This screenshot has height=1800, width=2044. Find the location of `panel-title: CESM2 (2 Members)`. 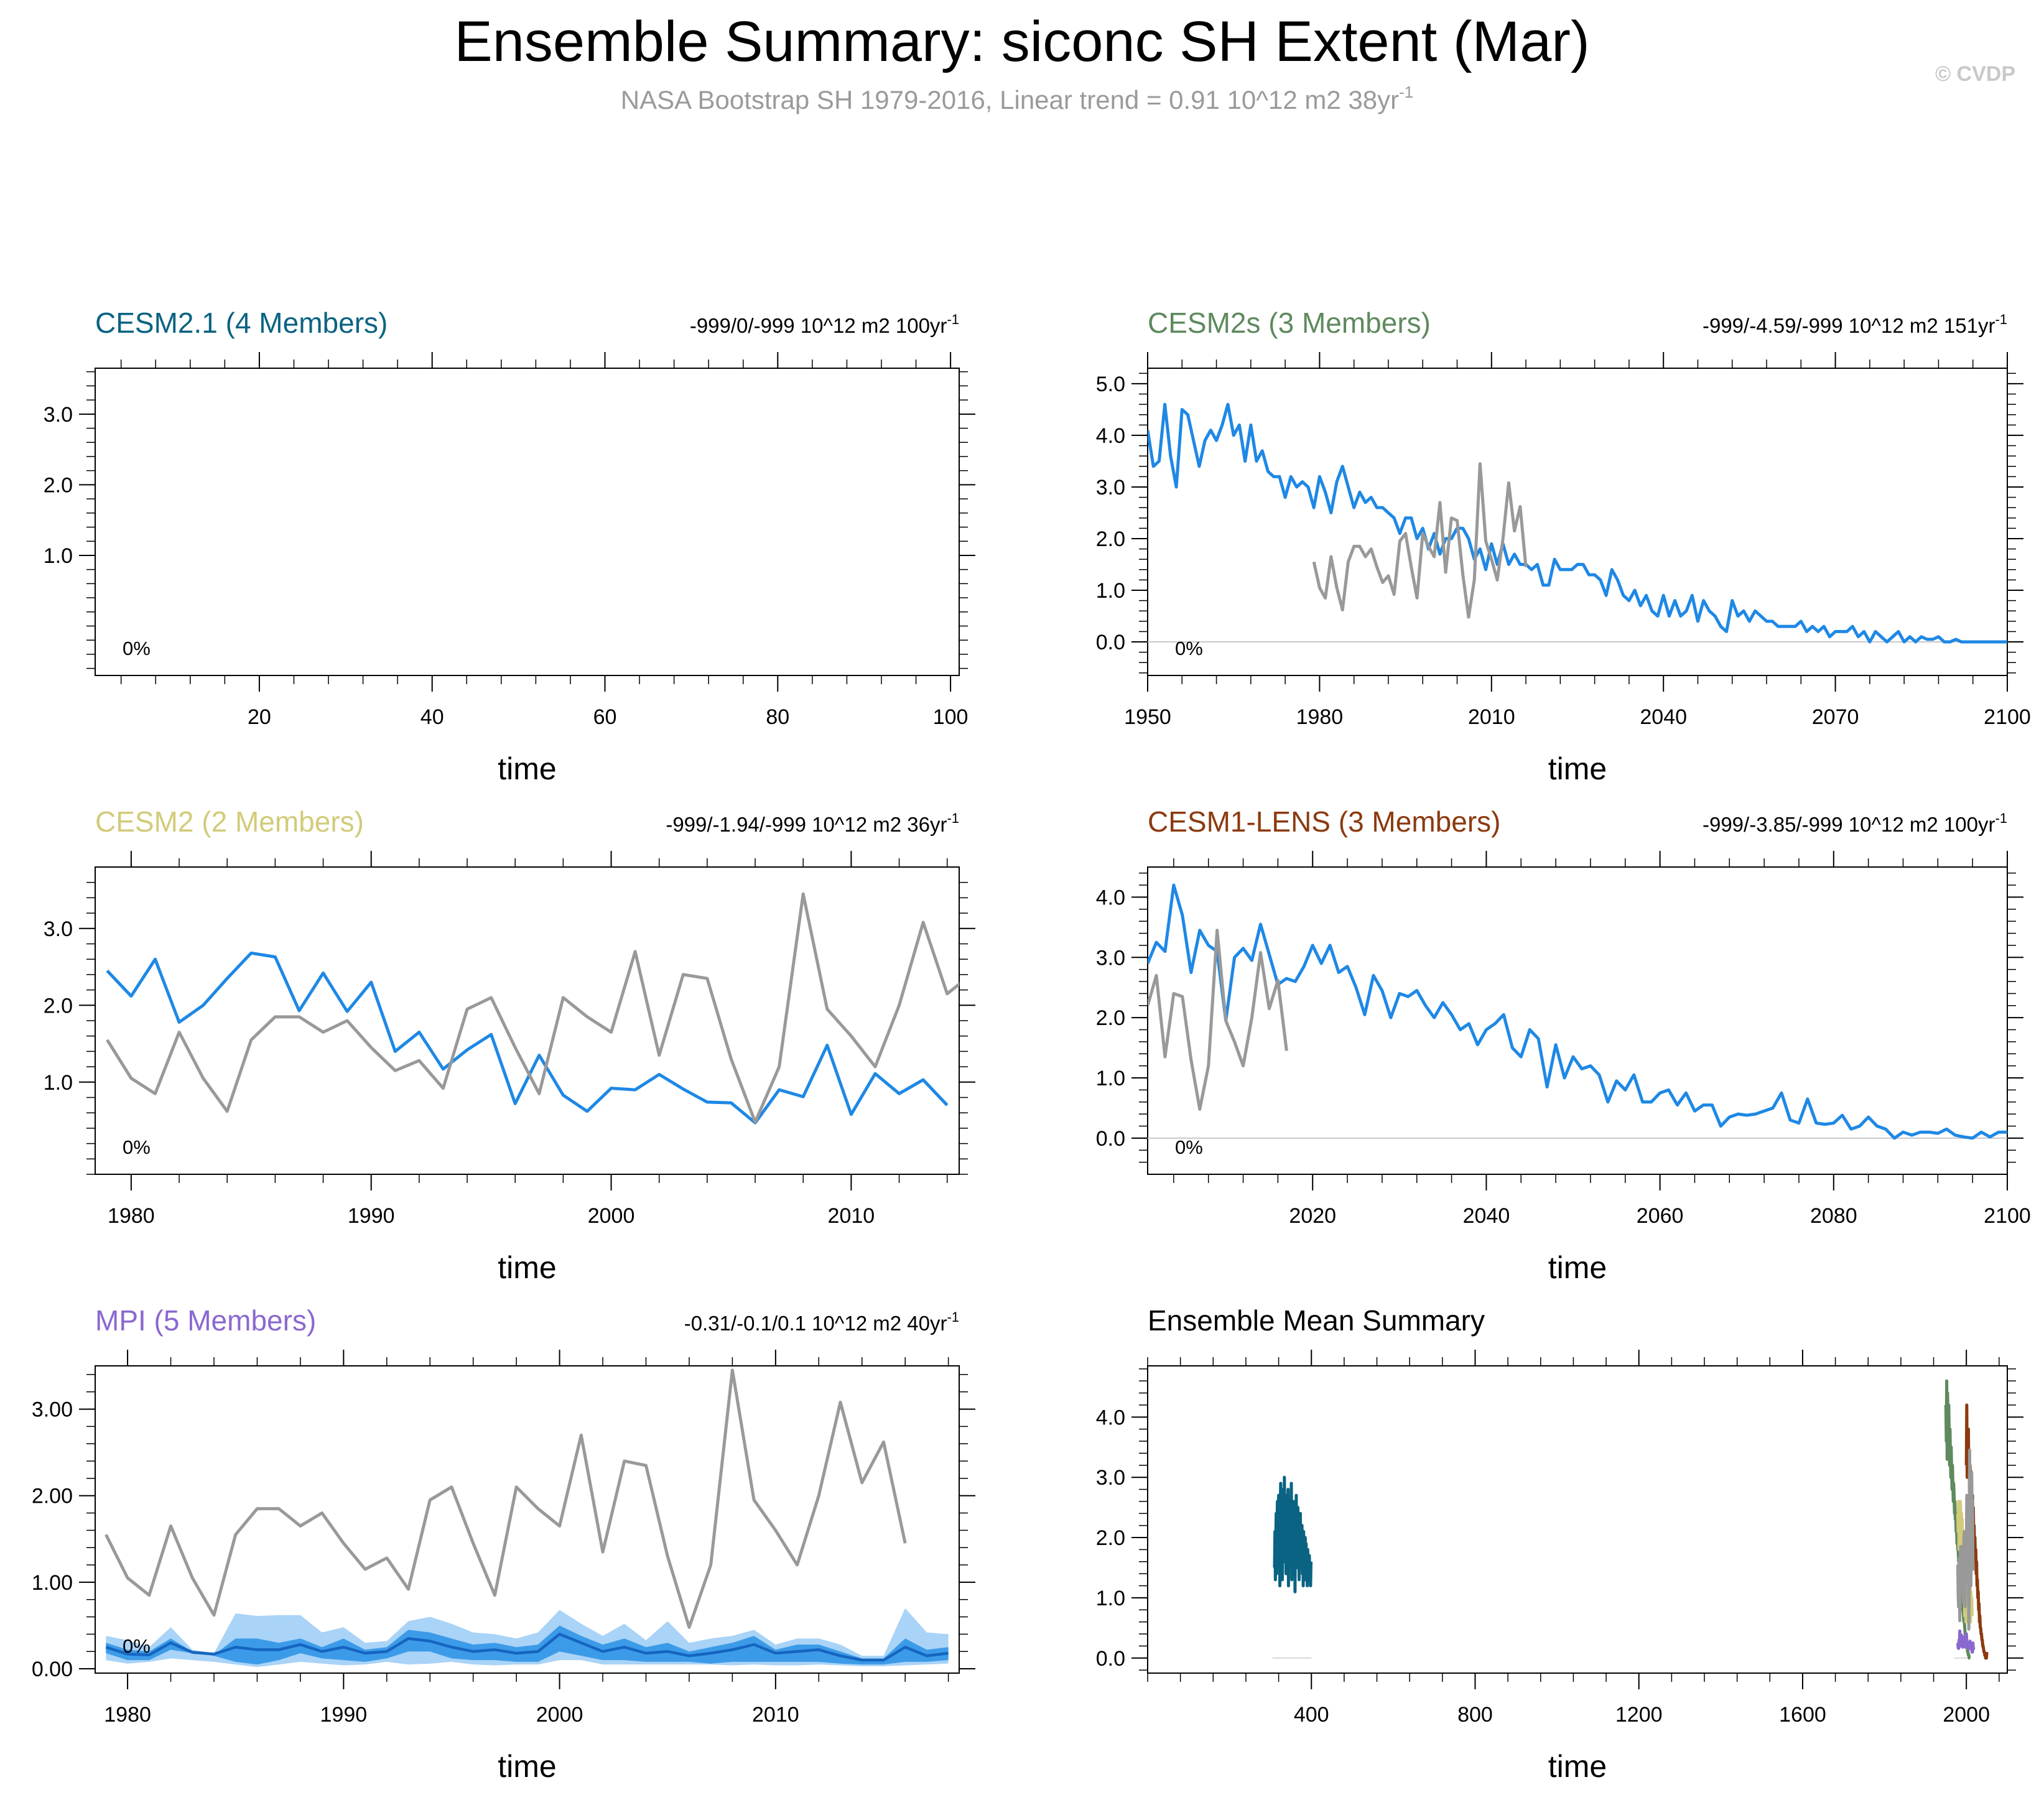

panel-title: CESM2 (2 Members) is located at coordinates (230, 821).